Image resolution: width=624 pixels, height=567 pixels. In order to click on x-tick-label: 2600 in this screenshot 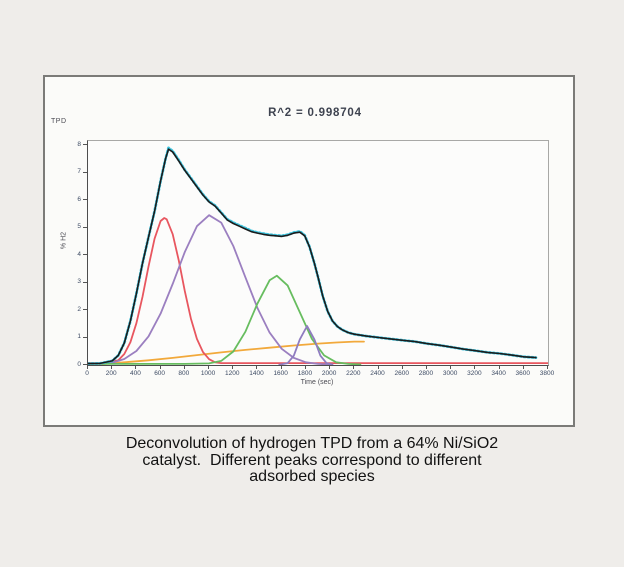, I will do `click(401, 373)`.